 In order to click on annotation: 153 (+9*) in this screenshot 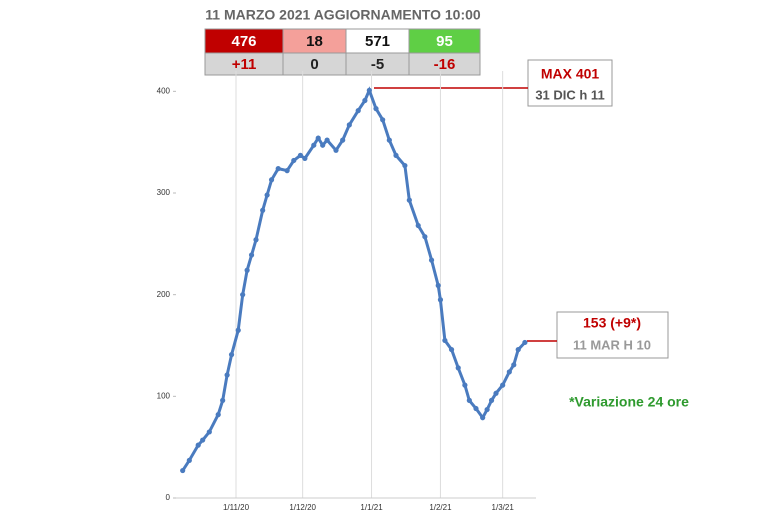, I will do `click(612, 323)`.